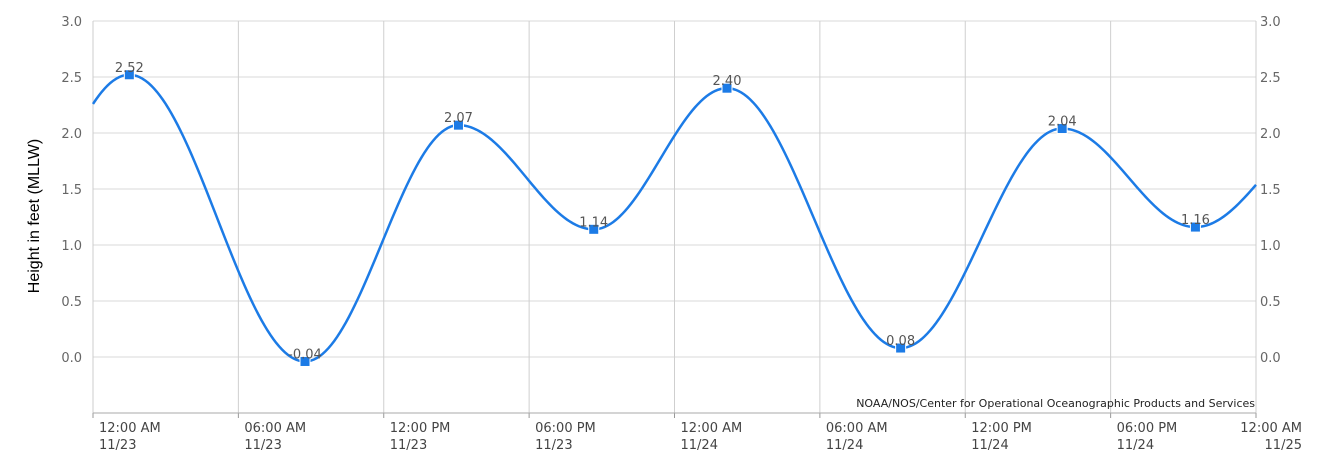  Describe the element at coordinates (34, 216) in the screenshot. I see `y-axis-label: Height in feet (MLLW)` at that location.